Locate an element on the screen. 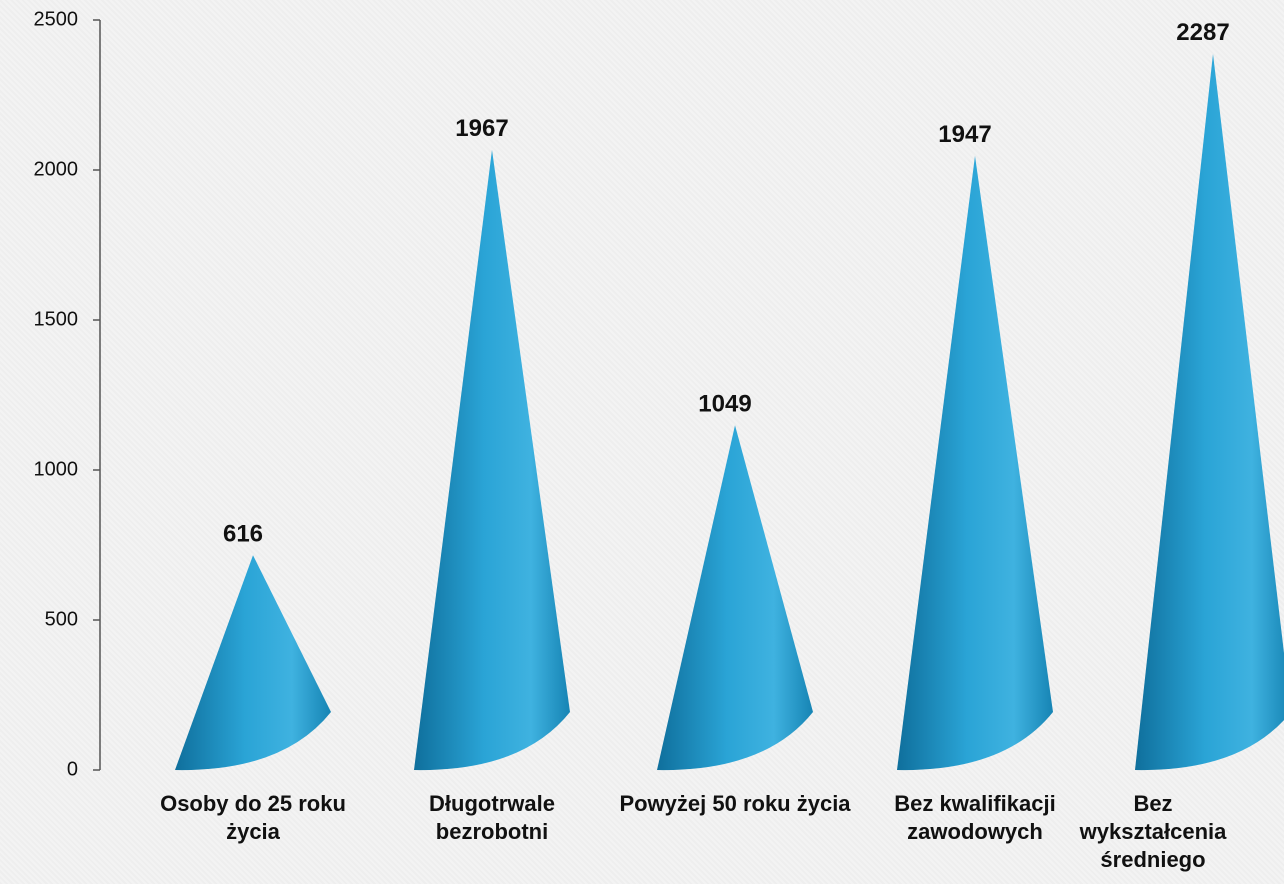  data-label: 2287 is located at coordinates (1202, 32).